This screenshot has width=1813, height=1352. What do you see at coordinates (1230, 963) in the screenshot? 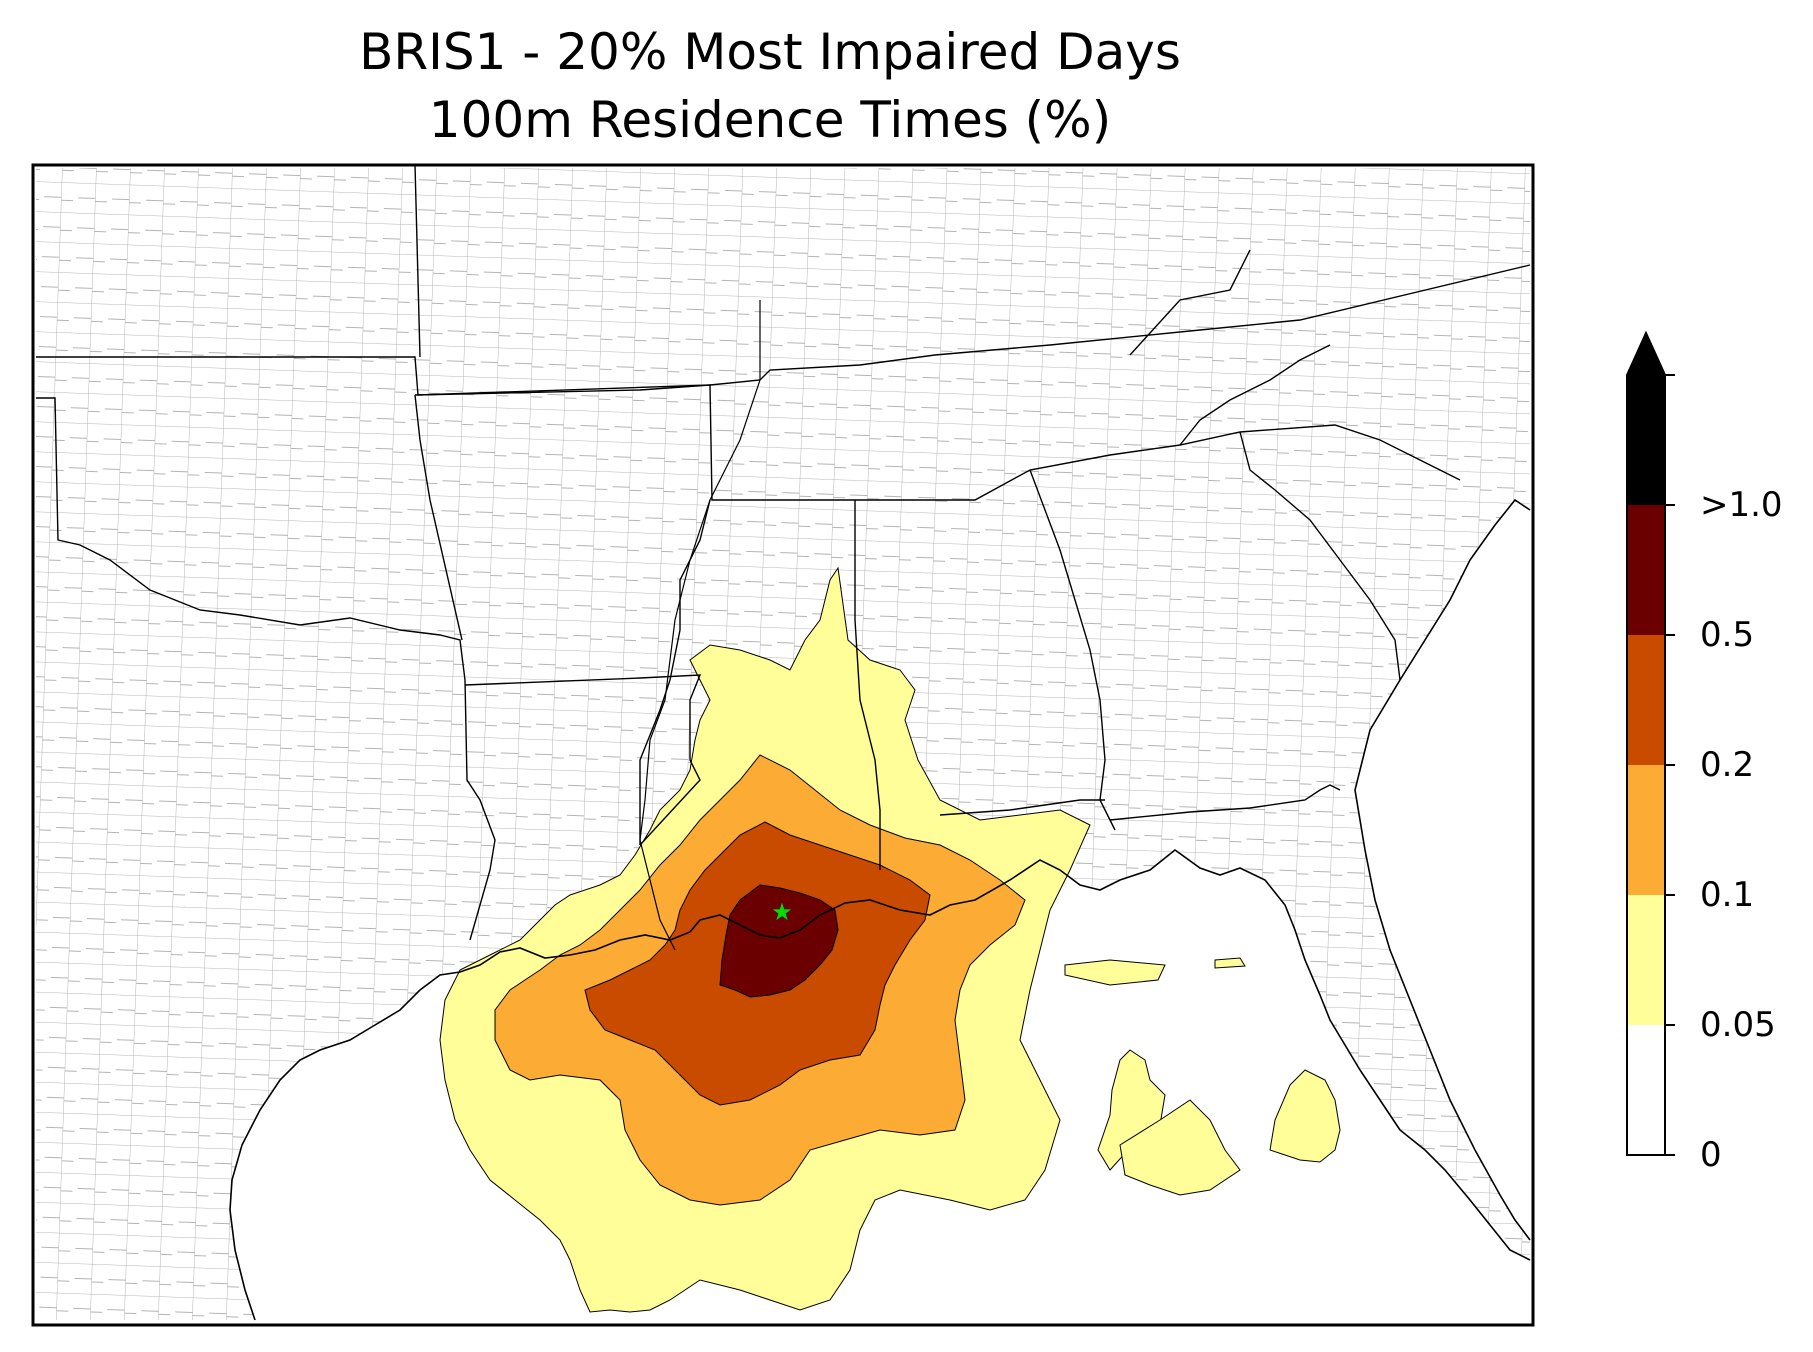
I see `contour-0-05-f` at bounding box center [1230, 963].